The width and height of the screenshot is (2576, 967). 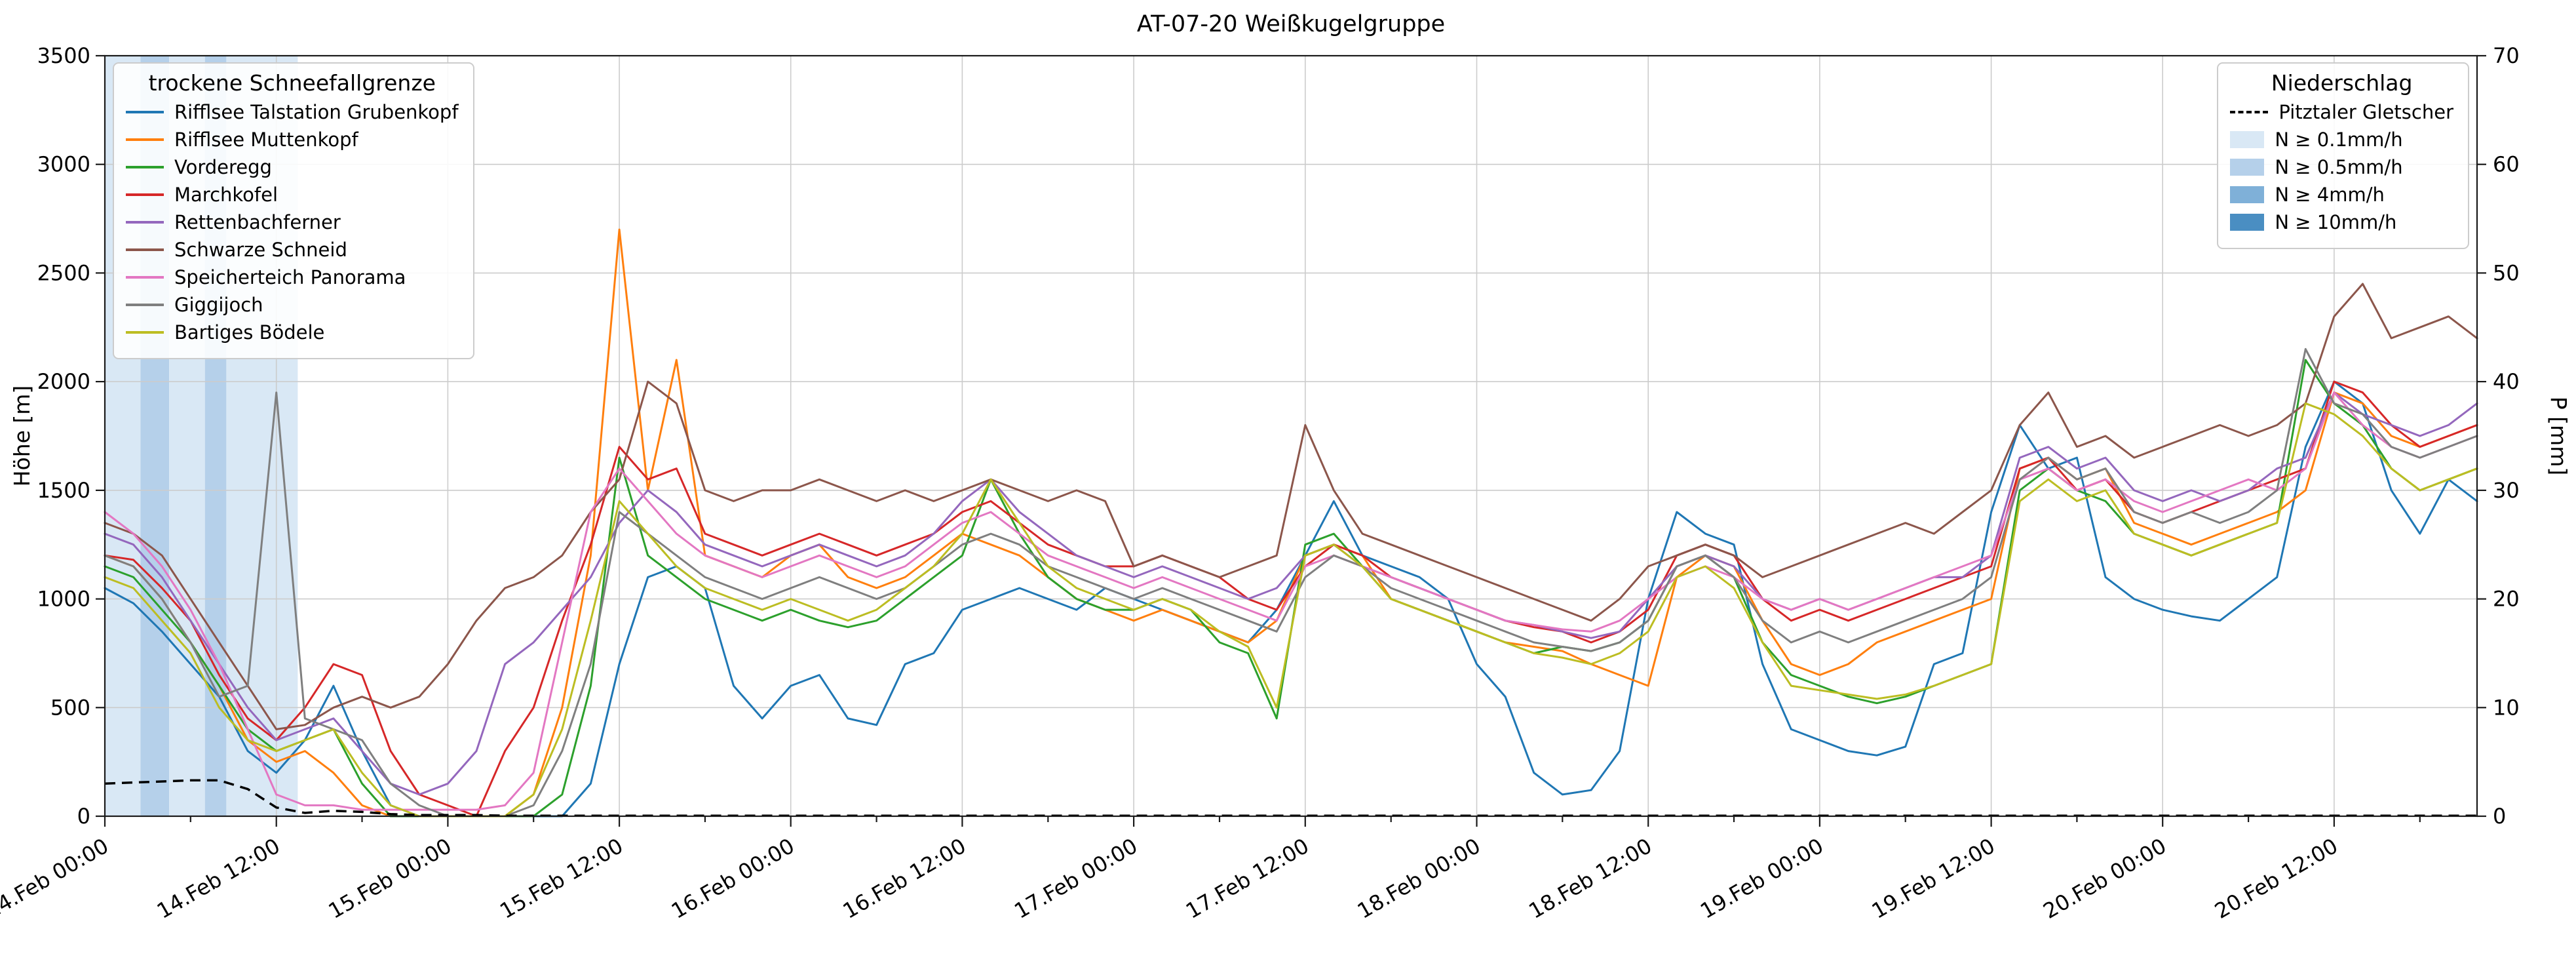 What do you see at coordinates (63, 55) in the screenshot?
I see `y-left-tick-label: 3500` at bounding box center [63, 55].